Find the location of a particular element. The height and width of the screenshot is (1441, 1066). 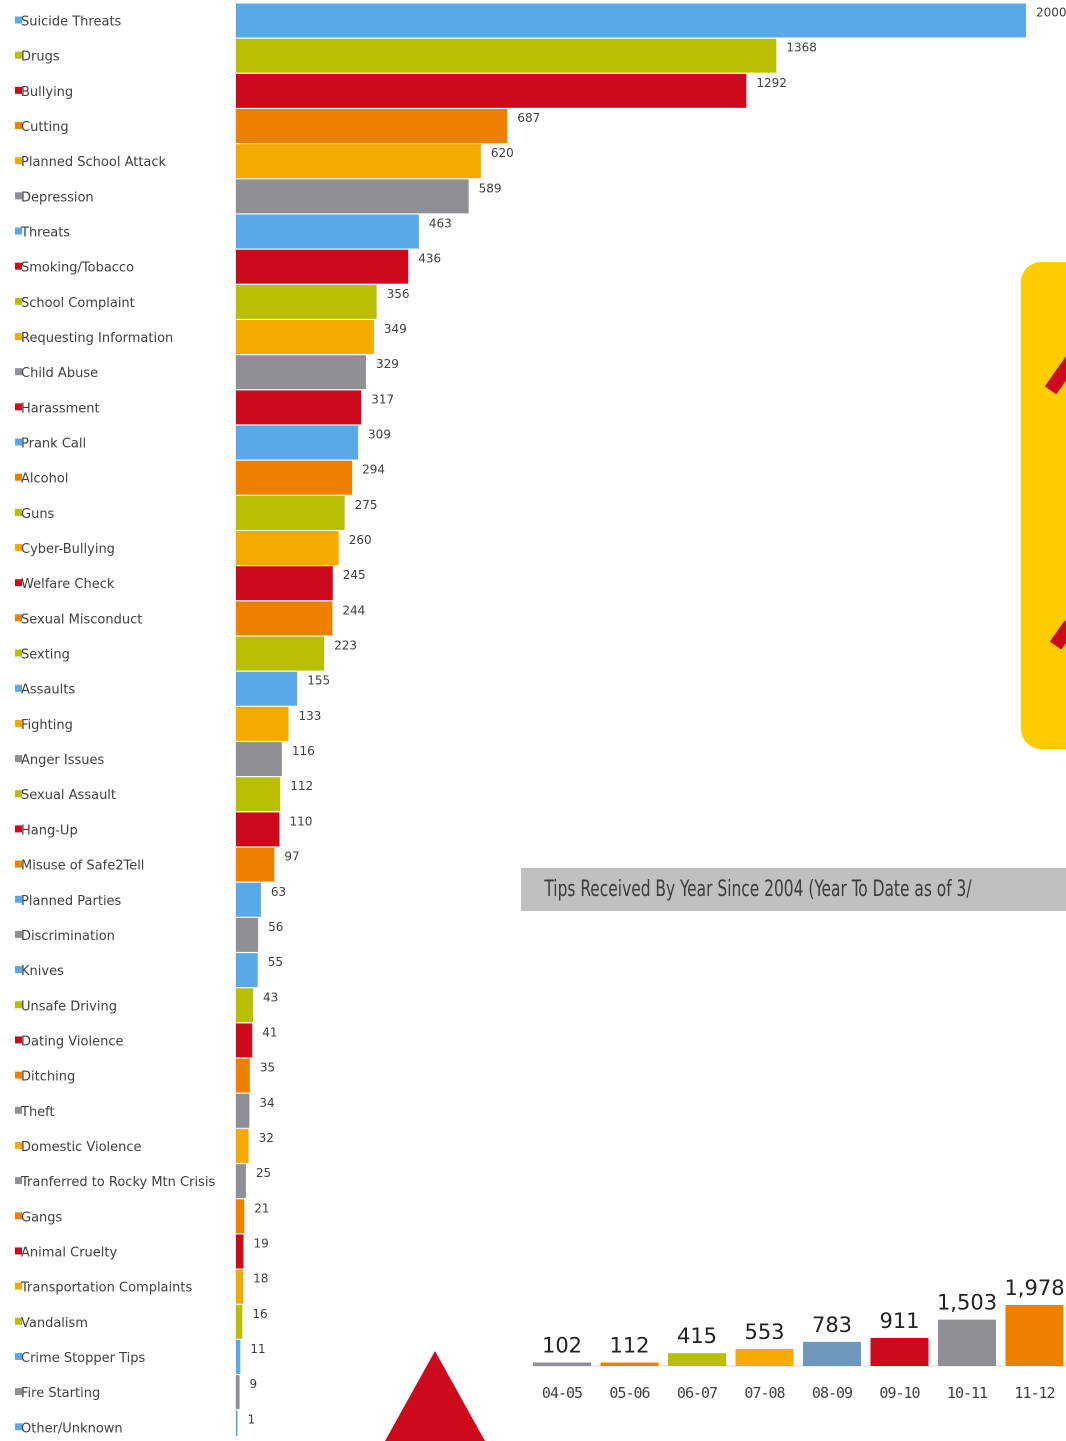

year-value-label: 553 is located at coordinates (764, 1332).